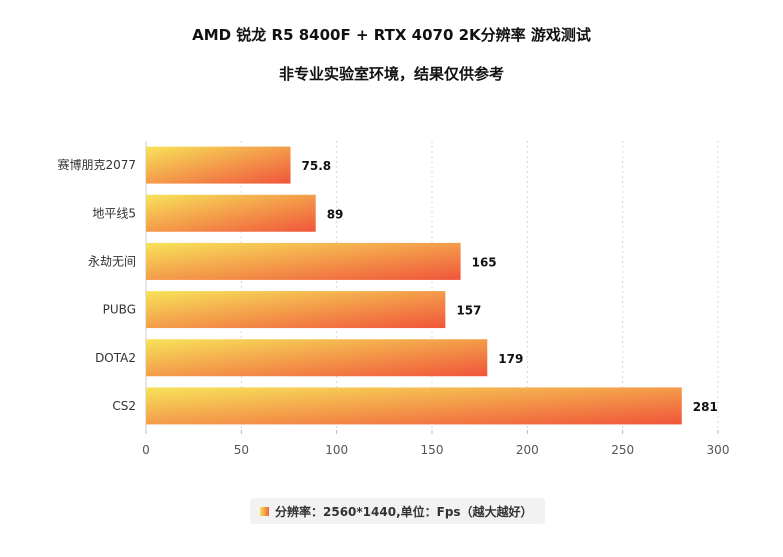  Describe the element at coordinates (115, 358) in the screenshot. I see `category-label: DOTA2` at that location.